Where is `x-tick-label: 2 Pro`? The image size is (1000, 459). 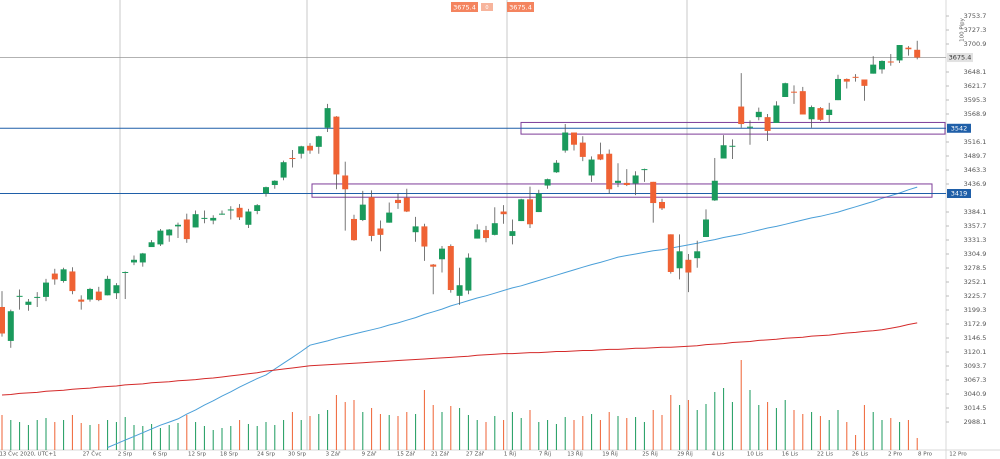 x-tick-label: 2 Pro is located at coordinates (895, 455).